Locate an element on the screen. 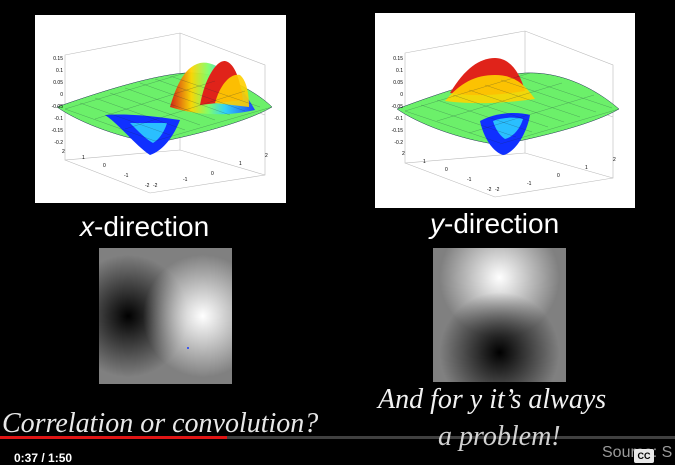  caption-correlation-question: Correlation or convolution? is located at coordinates (160, 423).